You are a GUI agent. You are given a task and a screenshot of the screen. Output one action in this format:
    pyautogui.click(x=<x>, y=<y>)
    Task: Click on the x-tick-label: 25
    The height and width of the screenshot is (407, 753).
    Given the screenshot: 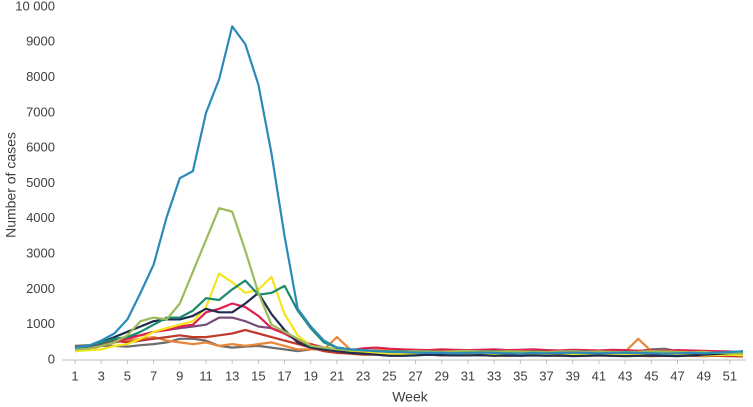 What is the action you would take?
    pyautogui.click(x=389, y=375)
    